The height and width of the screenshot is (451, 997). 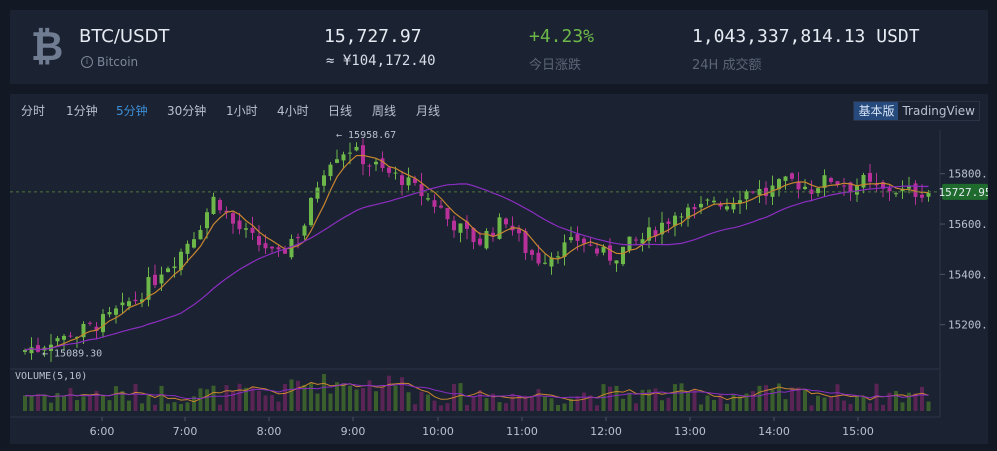 I want to click on basic-view-button: 基本版, so click(x=876, y=111).